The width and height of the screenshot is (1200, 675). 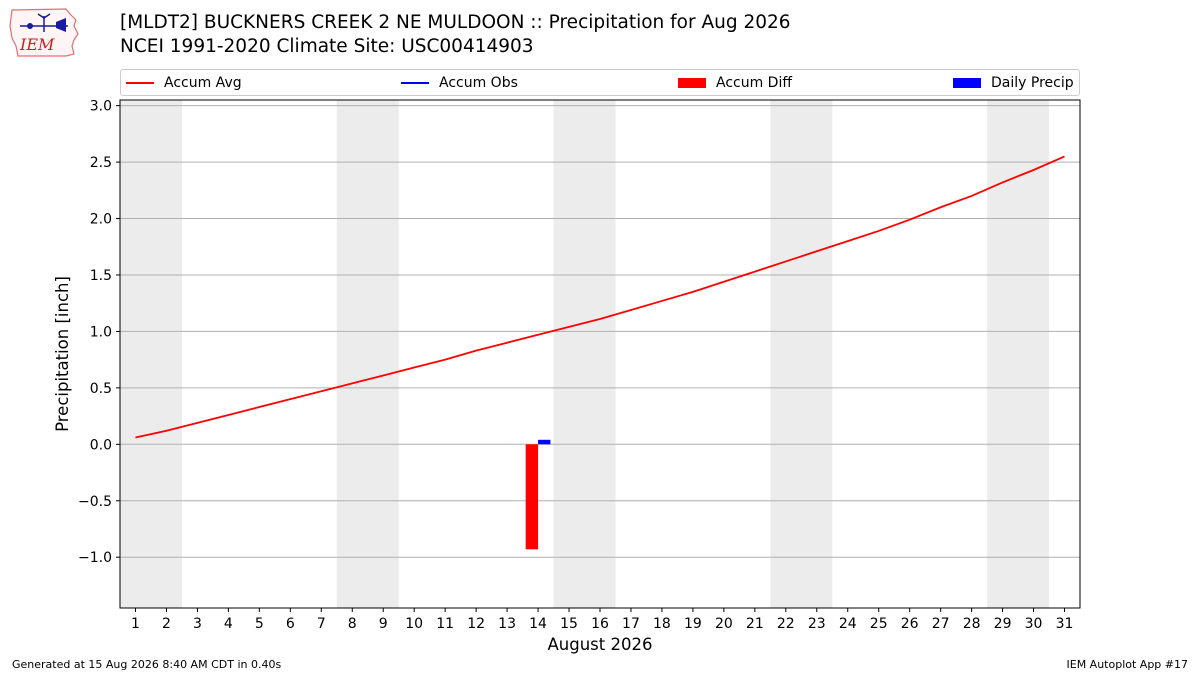 I want to click on x-tick-label: 29, so click(x=1003, y=624).